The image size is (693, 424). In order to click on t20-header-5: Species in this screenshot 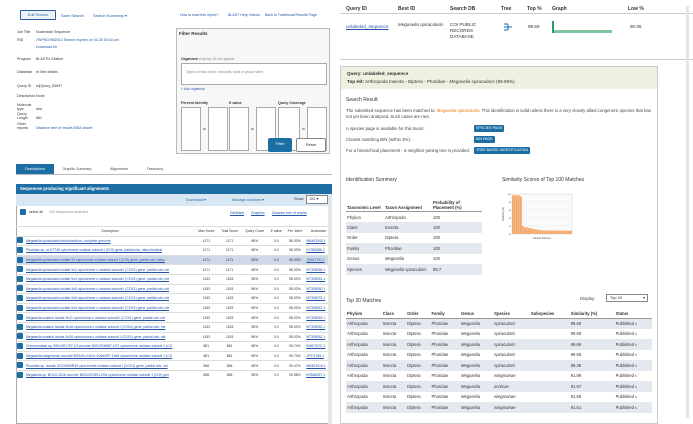, I will do `click(511, 314)`.